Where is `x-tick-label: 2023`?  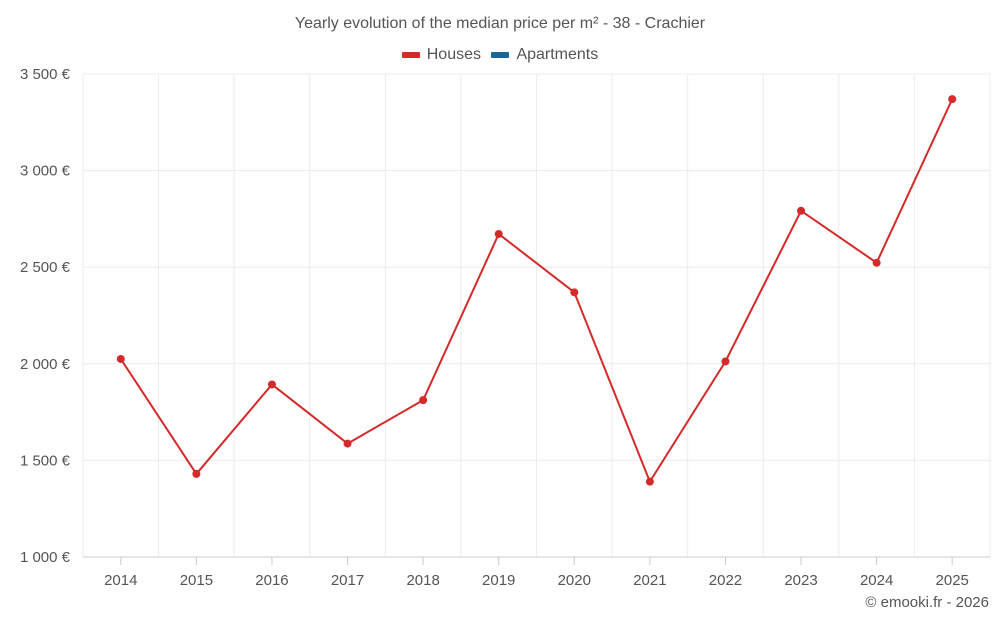
x-tick-label: 2023 is located at coordinates (800, 580).